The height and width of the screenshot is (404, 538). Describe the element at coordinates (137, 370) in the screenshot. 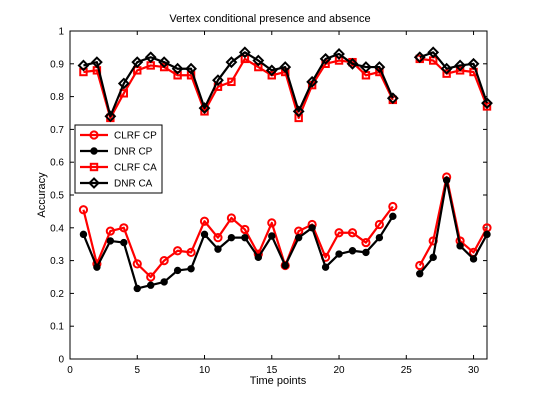

I see `x-tick-label: 5` at that location.